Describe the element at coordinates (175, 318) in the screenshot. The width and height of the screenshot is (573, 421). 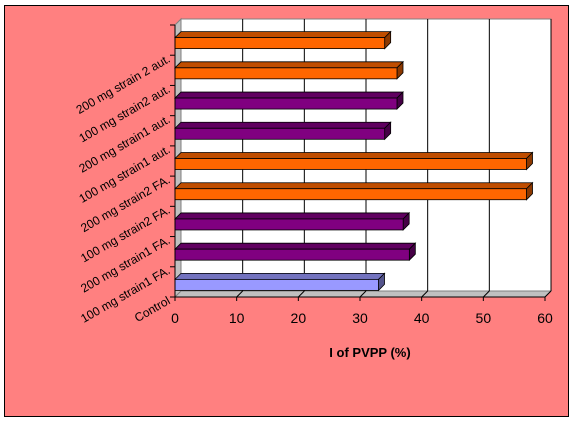
I see `x-tick-label: 0` at that location.